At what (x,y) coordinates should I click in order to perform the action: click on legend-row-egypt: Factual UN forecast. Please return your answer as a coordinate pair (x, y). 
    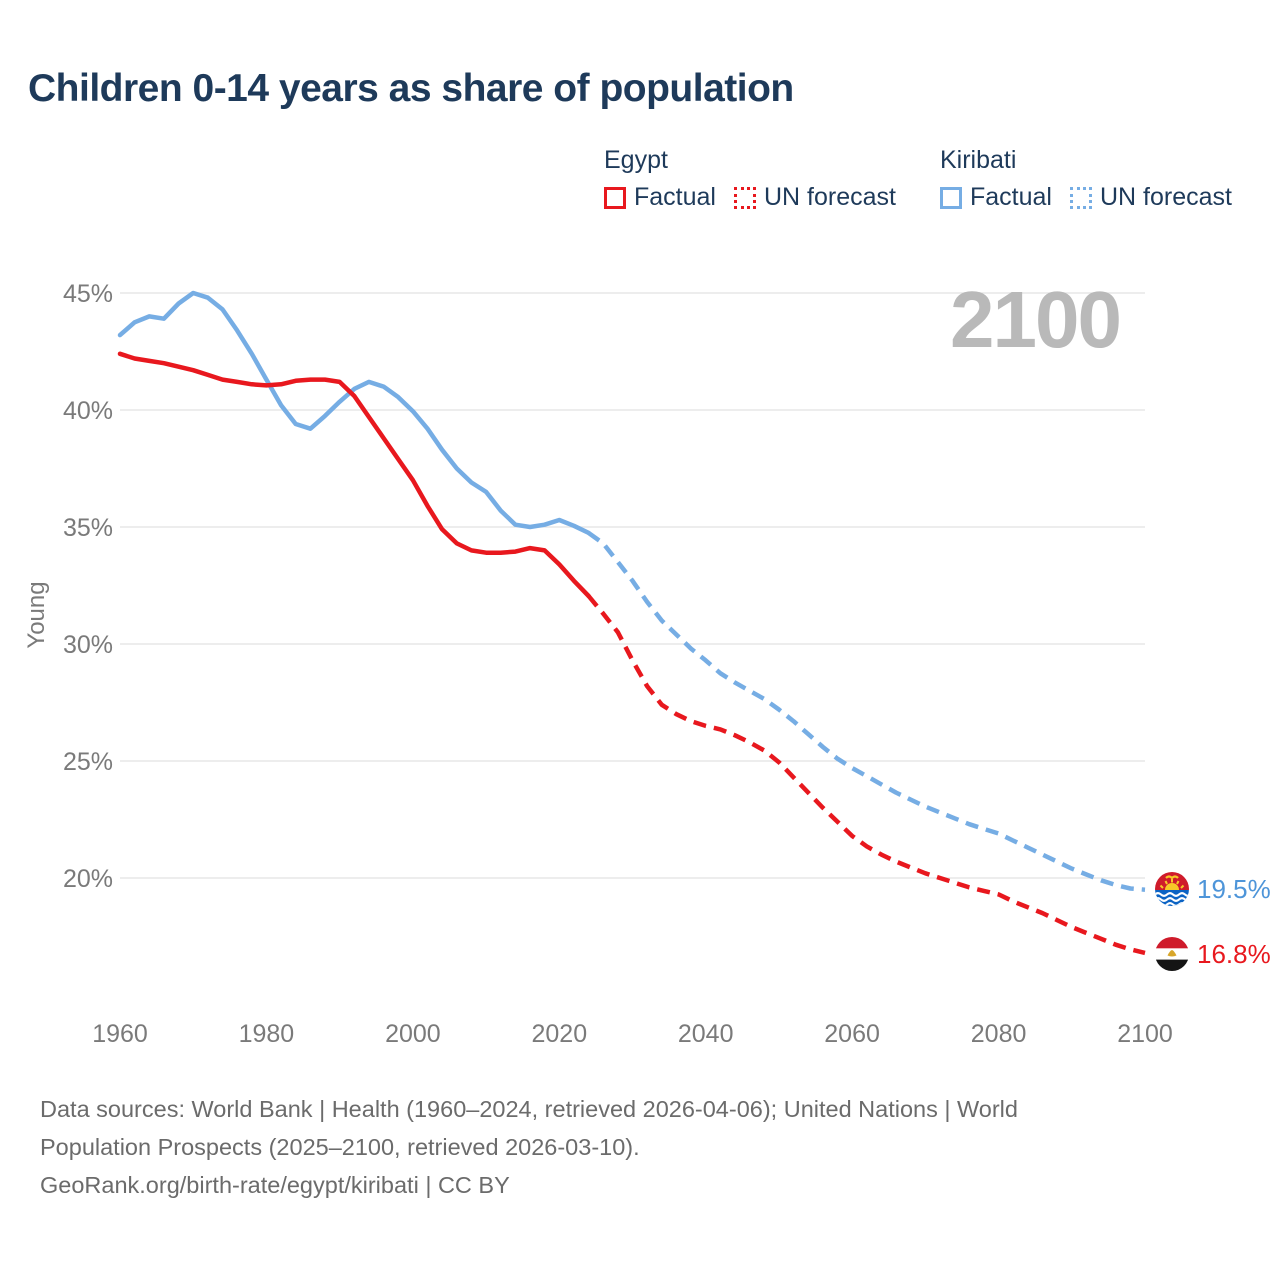
    Looking at the image, I should click on (750, 197).